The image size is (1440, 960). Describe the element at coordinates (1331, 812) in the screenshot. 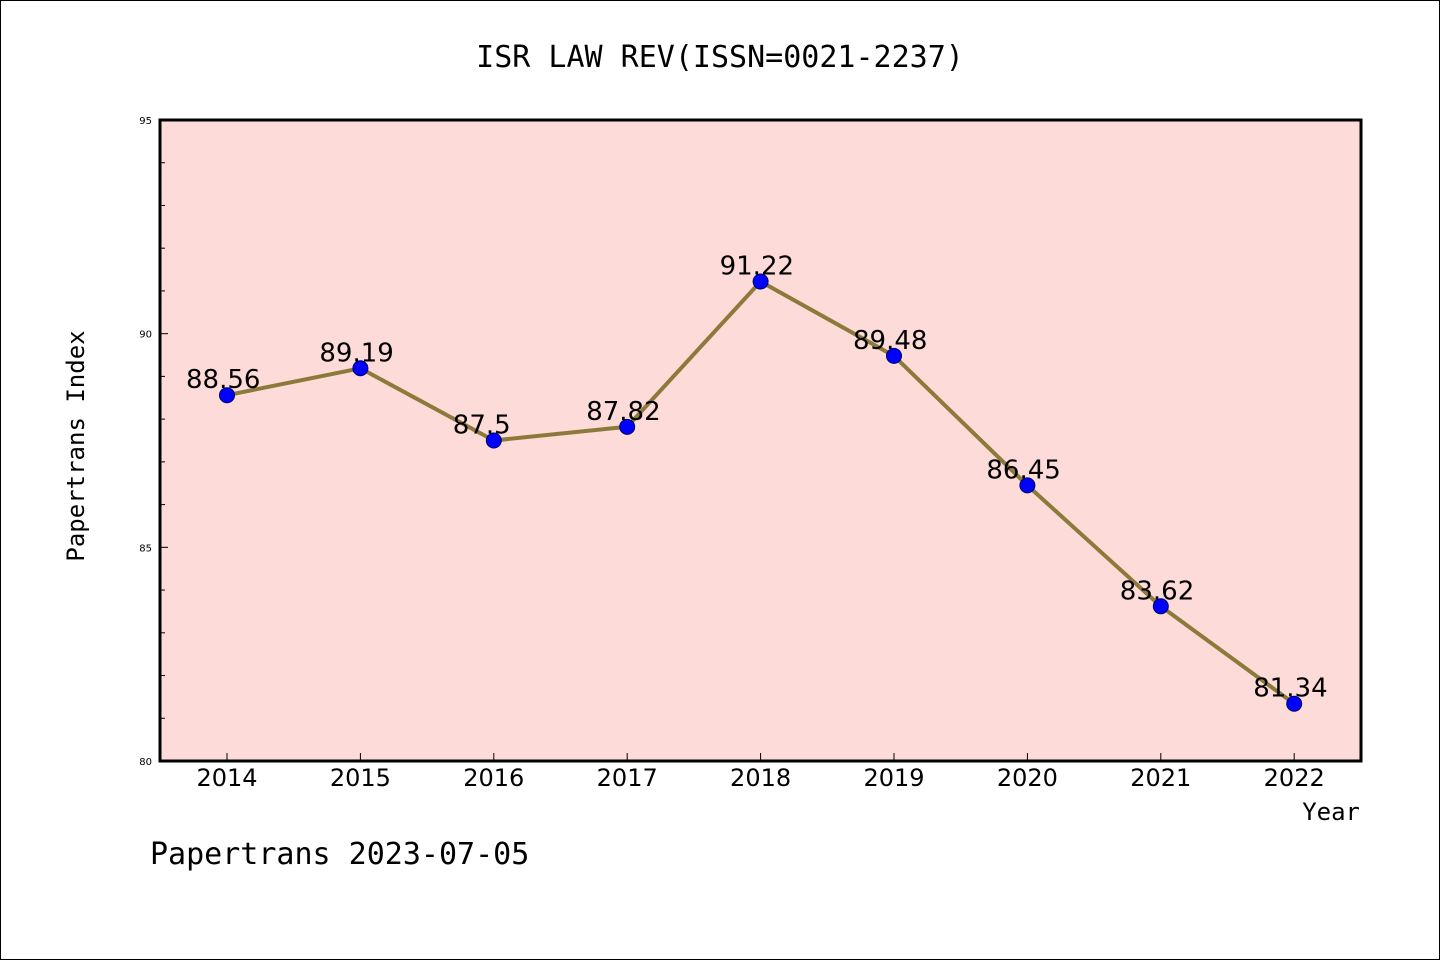

I see `x-axis-label: Year` at that location.